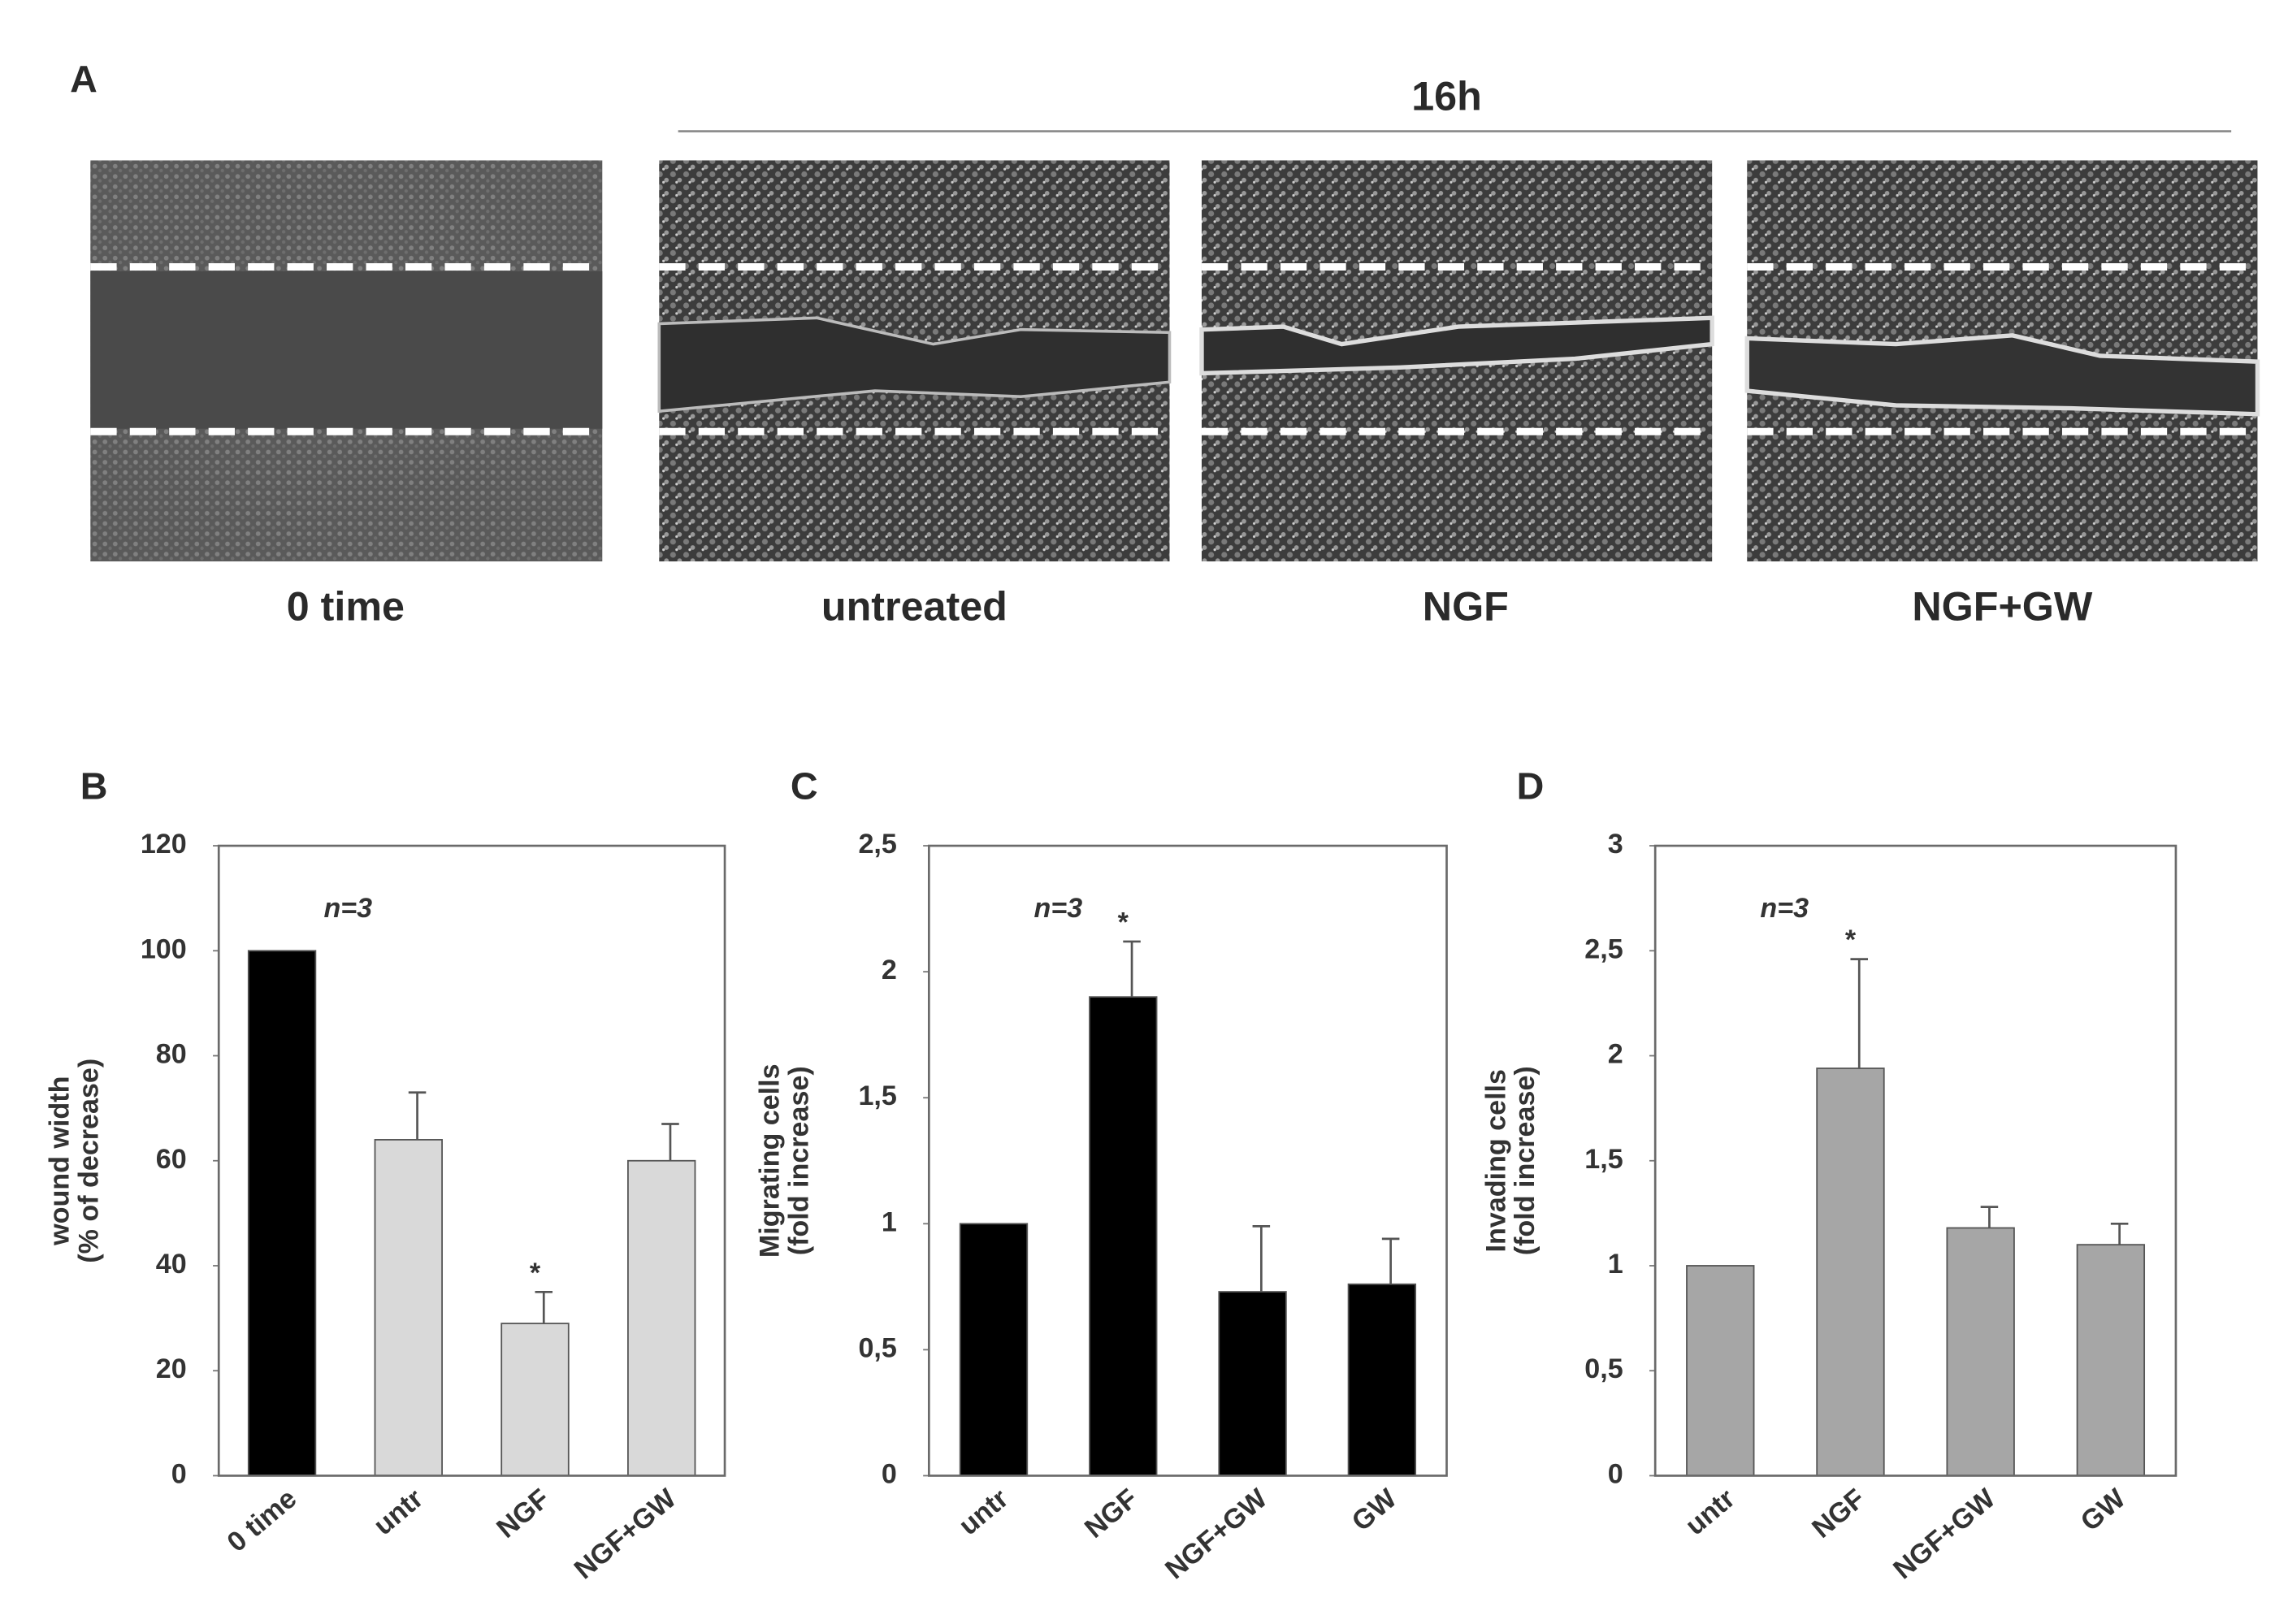 The image size is (2275, 1624). What do you see at coordinates (171, 1264) in the screenshot?
I see `y-tick-label: 40` at bounding box center [171, 1264].